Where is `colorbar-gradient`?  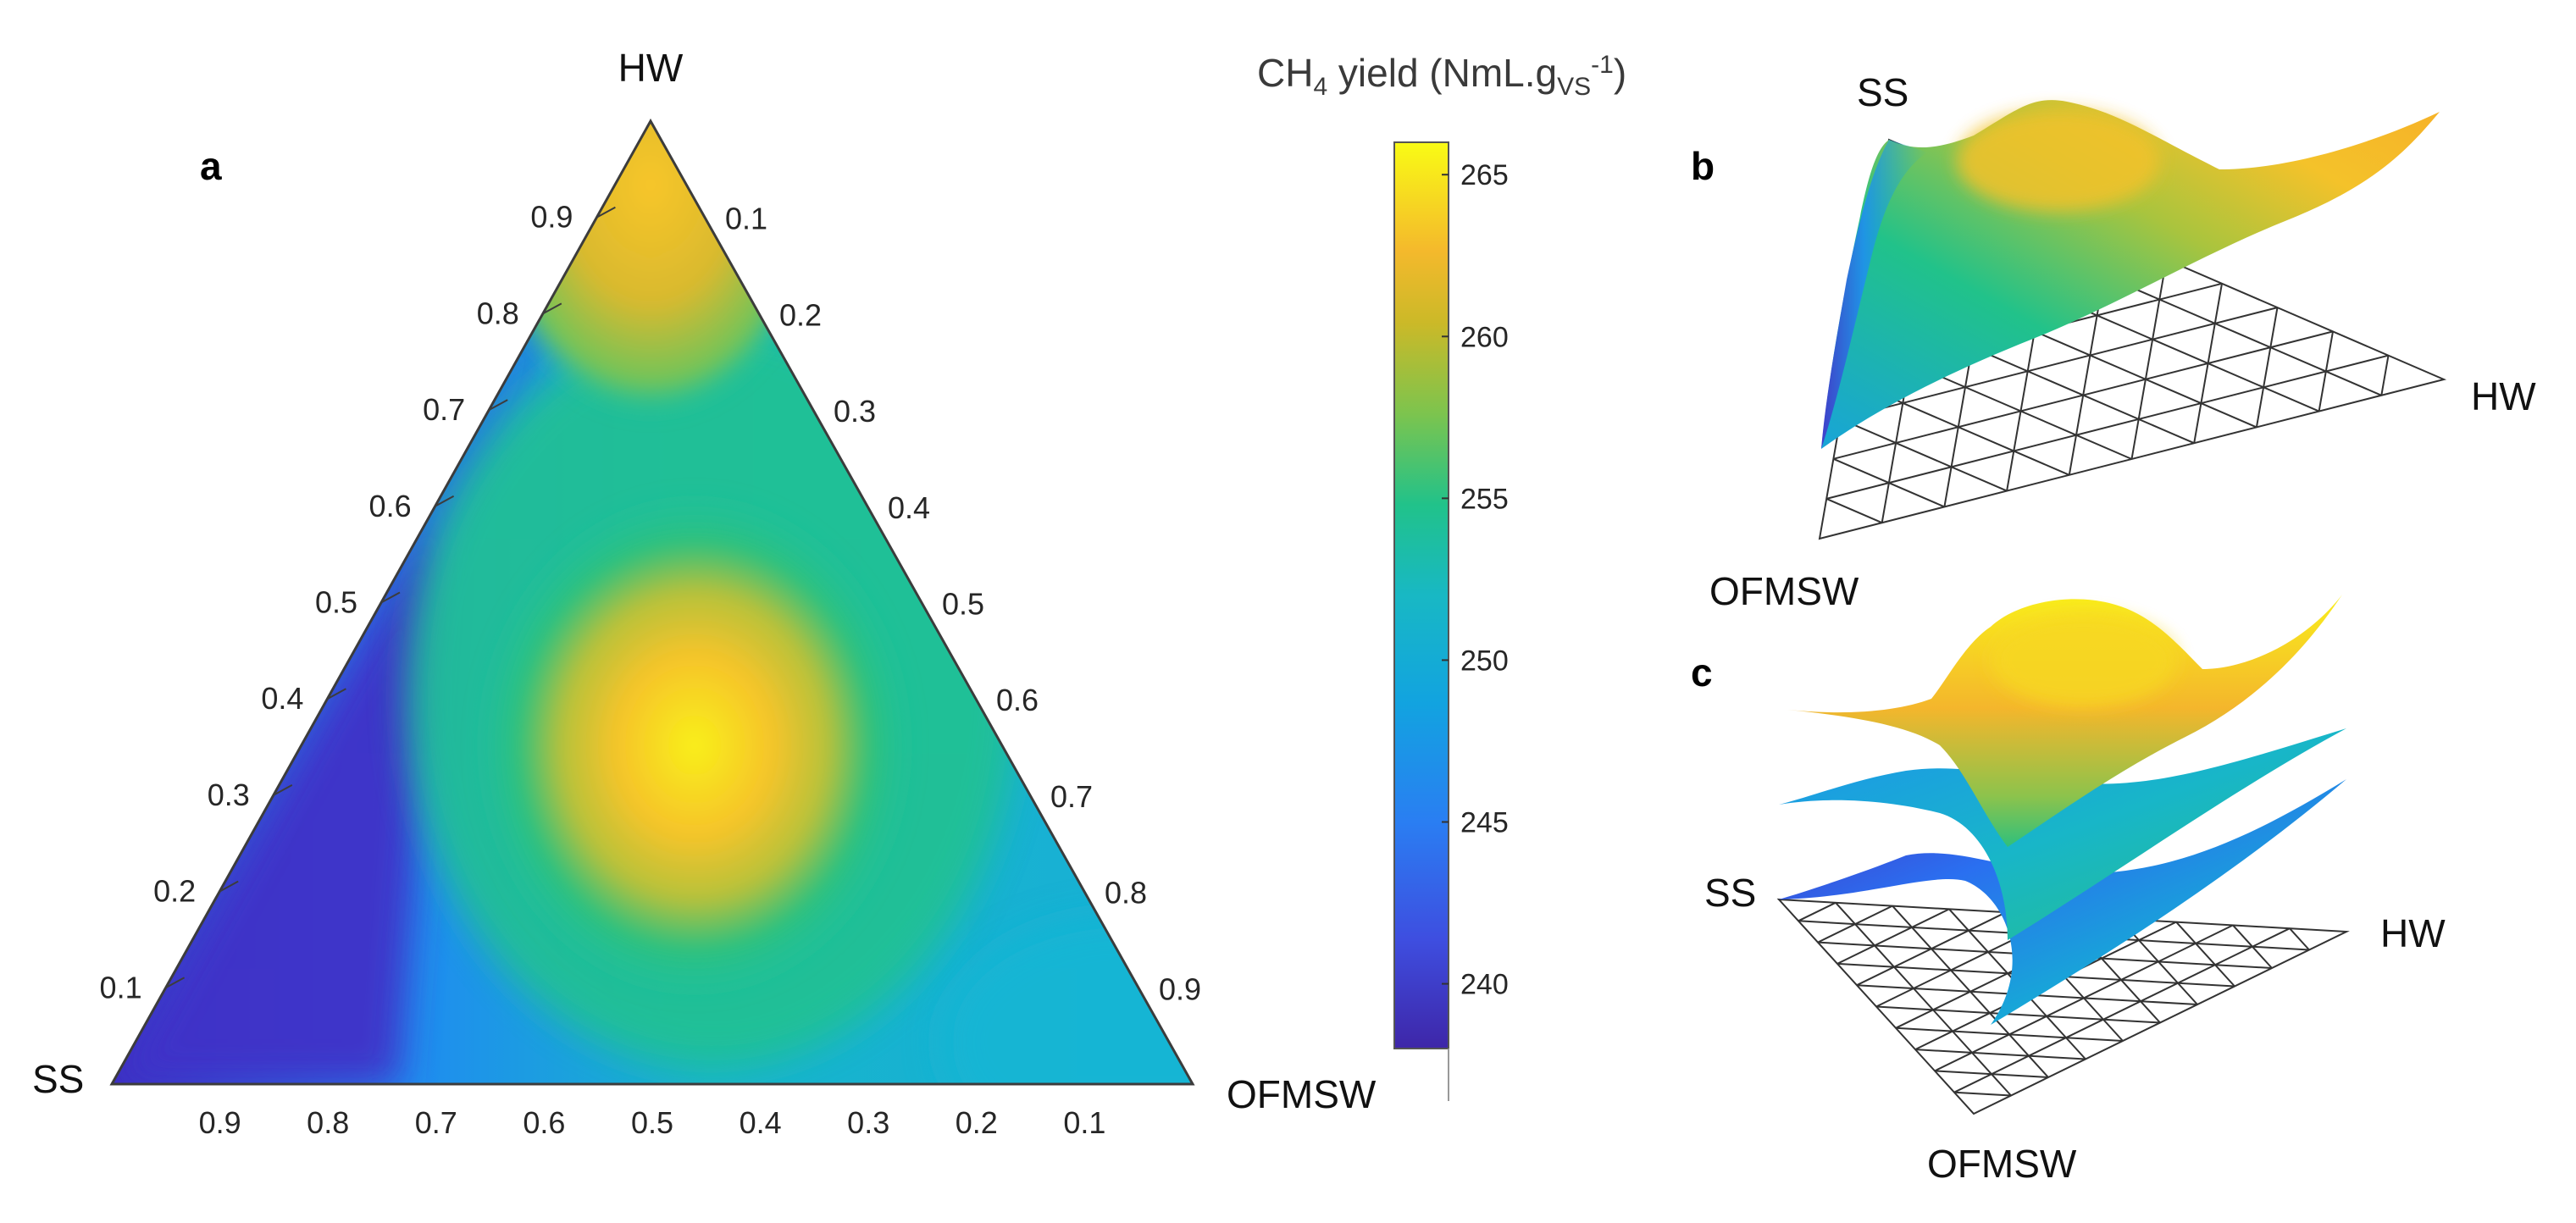 colorbar-gradient is located at coordinates (1421, 595).